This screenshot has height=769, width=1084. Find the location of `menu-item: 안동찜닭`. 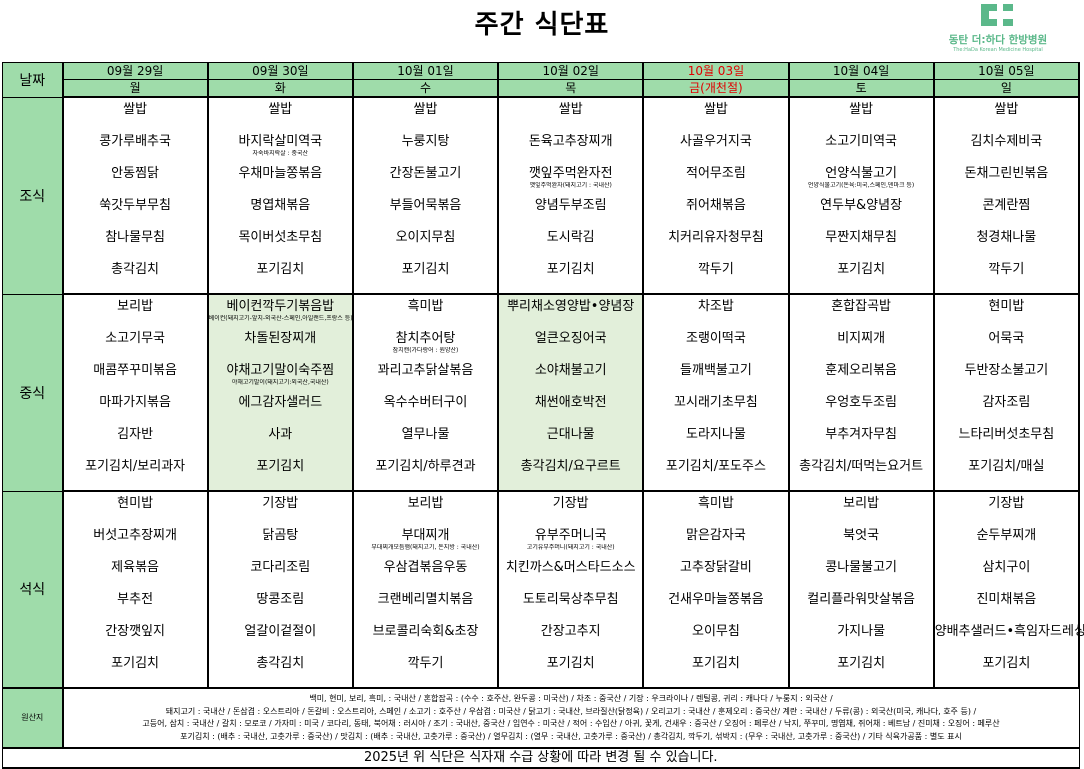

menu-item: 안동찜닭 is located at coordinates (135, 181).